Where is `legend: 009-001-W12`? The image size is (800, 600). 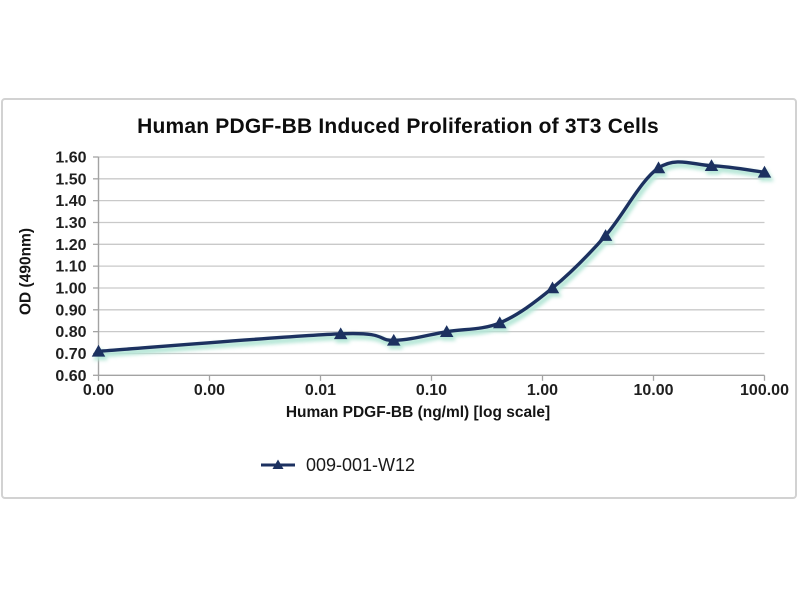
legend: 009-001-W12 is located at coordinates (337, 465).